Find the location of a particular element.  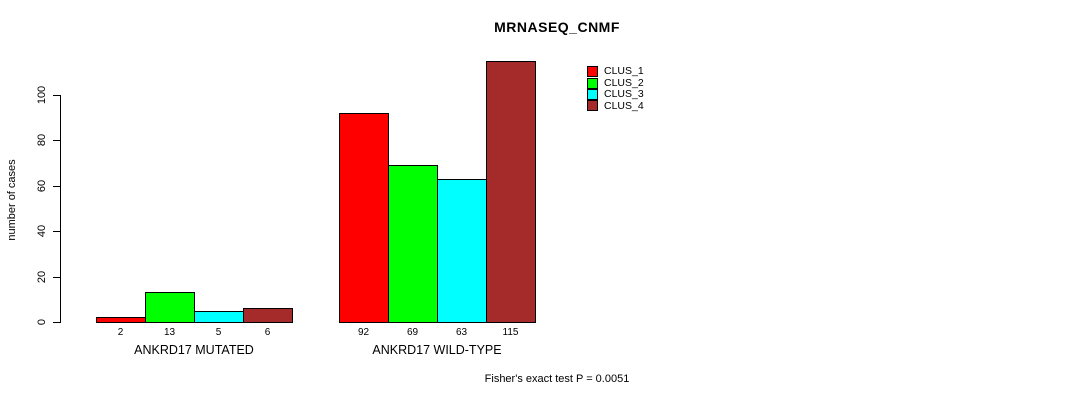

legend-label: CLUS_4 is located at coordinates (624, 105).